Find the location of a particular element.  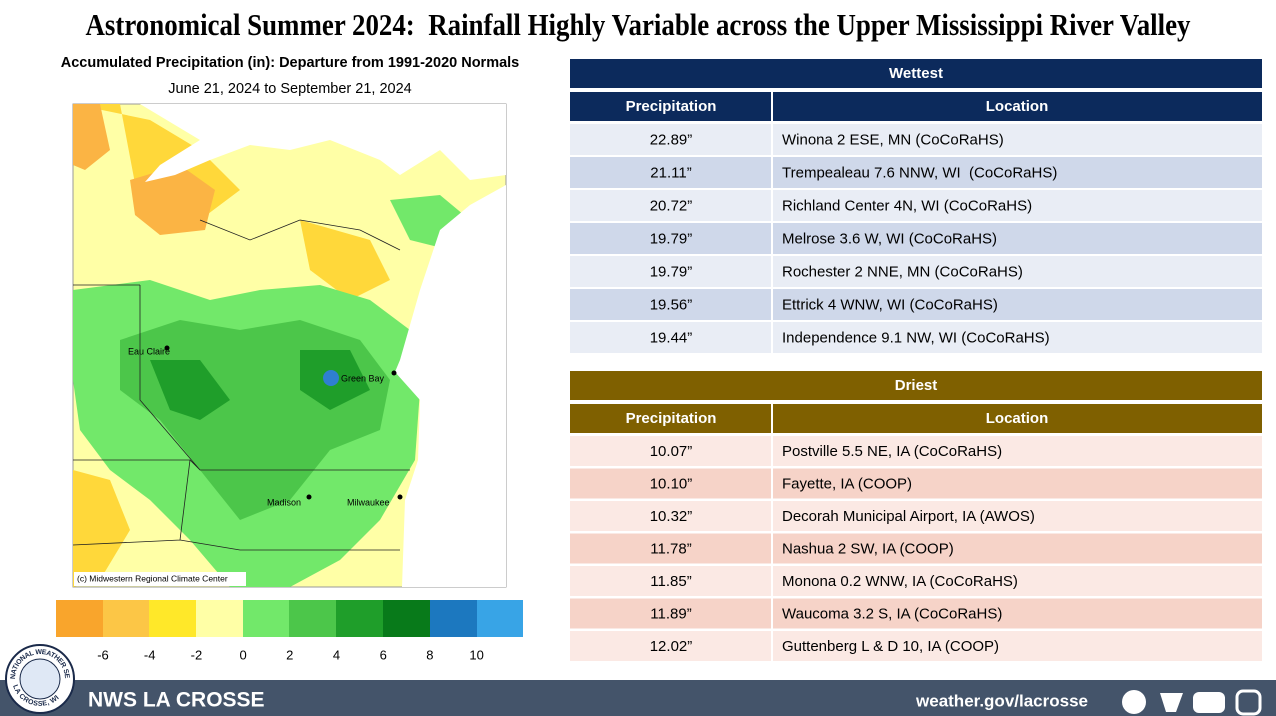

credit-box is located at coordinates (160, 579).